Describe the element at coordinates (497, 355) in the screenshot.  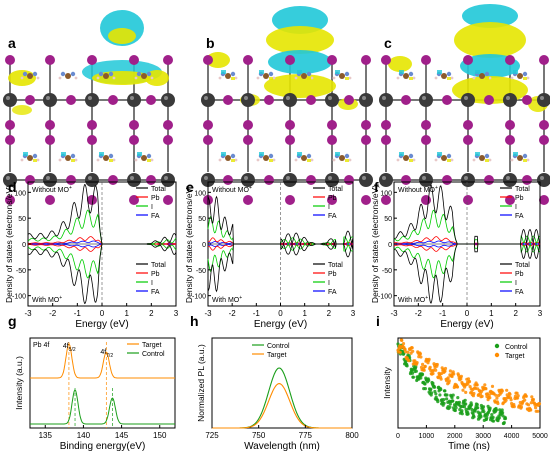
I see `legend-swatch` at that location.